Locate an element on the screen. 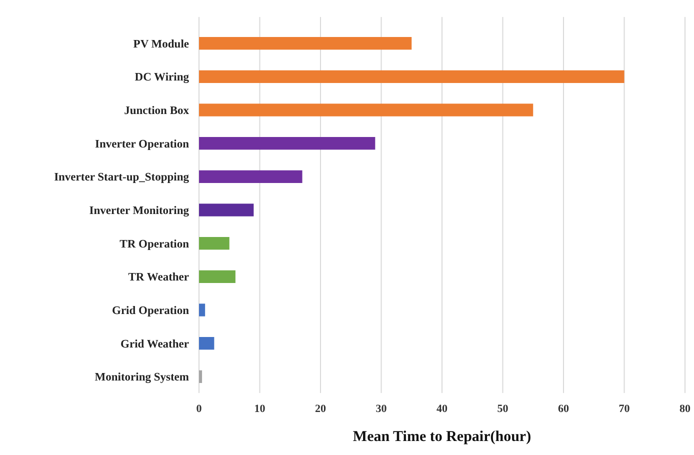 This screenshot has width=694, height=455. y-tick-label: PV Module is located at coordinates (161, 44).